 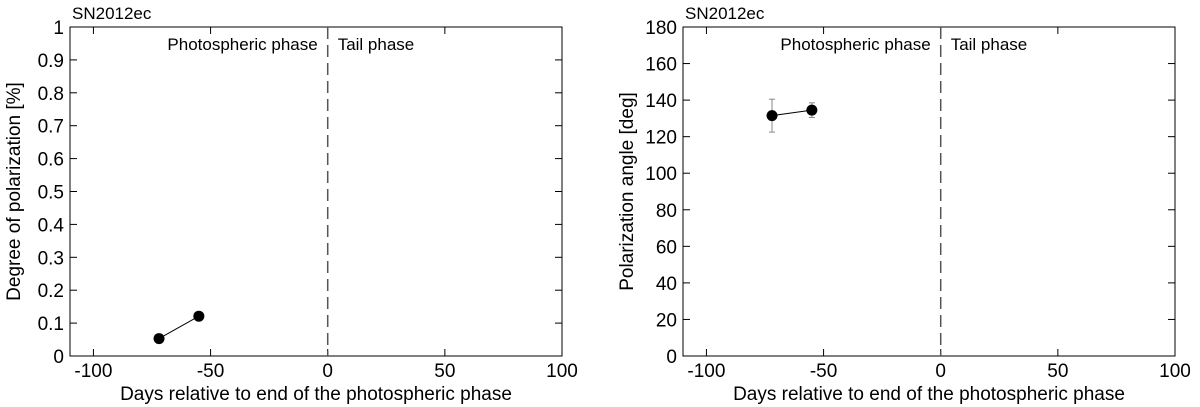 What do you see at coordinates (51, 291) in the screenshot?
I see `y-tick-label: 0.2` at bounding box center [51, 291].